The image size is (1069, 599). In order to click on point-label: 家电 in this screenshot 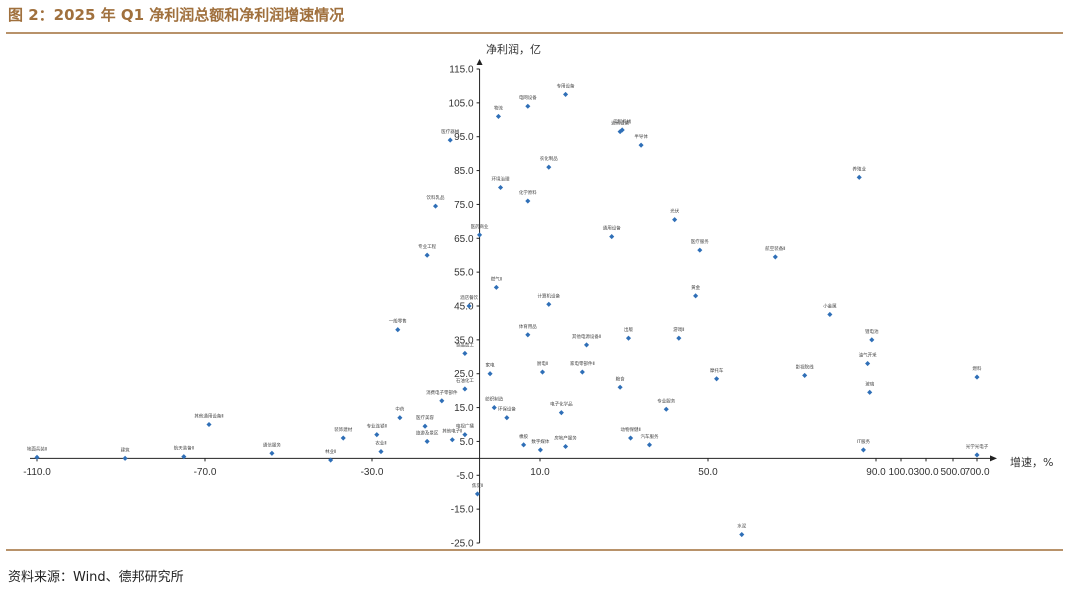, I will do `click(490, 365)`.